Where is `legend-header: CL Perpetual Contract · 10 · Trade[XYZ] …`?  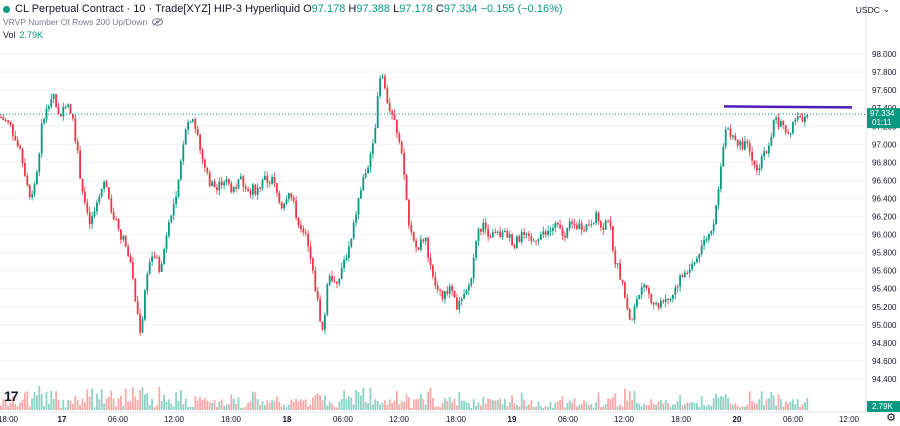 legend-header: CL Perpetual Contract · 10 · Trade[XYZ] … is located at coordinates (283, 9).